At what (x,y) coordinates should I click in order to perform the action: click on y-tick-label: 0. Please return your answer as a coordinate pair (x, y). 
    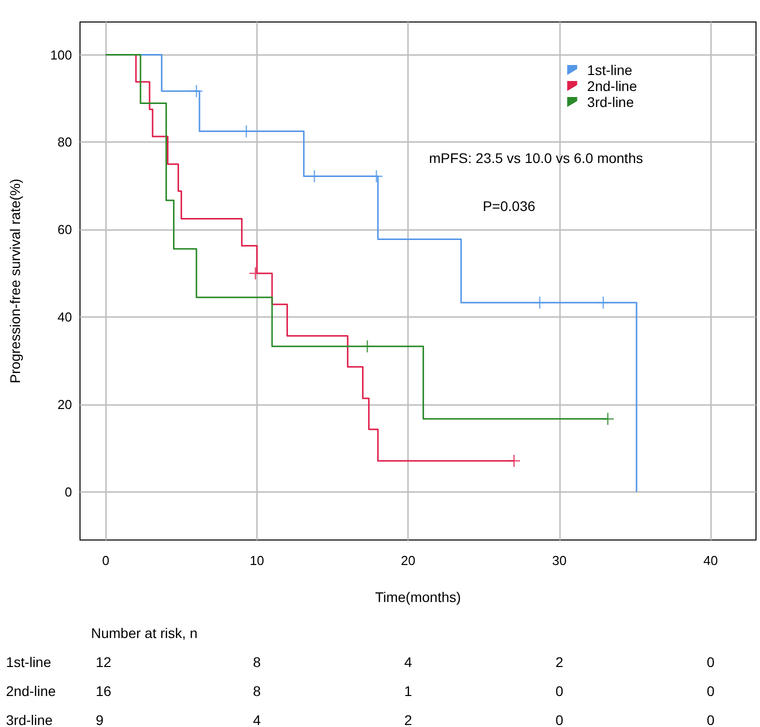
    Looking at the image, I should click on (68, 492).